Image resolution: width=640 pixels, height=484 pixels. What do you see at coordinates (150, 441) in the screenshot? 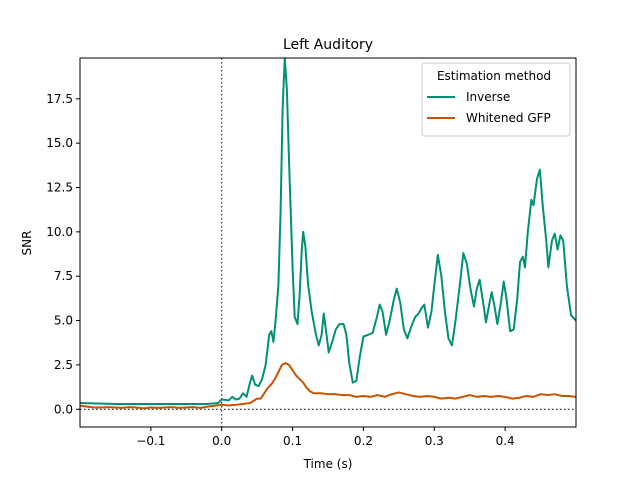
I see `x-tick-label: −0.1` at bounding box center [150, 441].